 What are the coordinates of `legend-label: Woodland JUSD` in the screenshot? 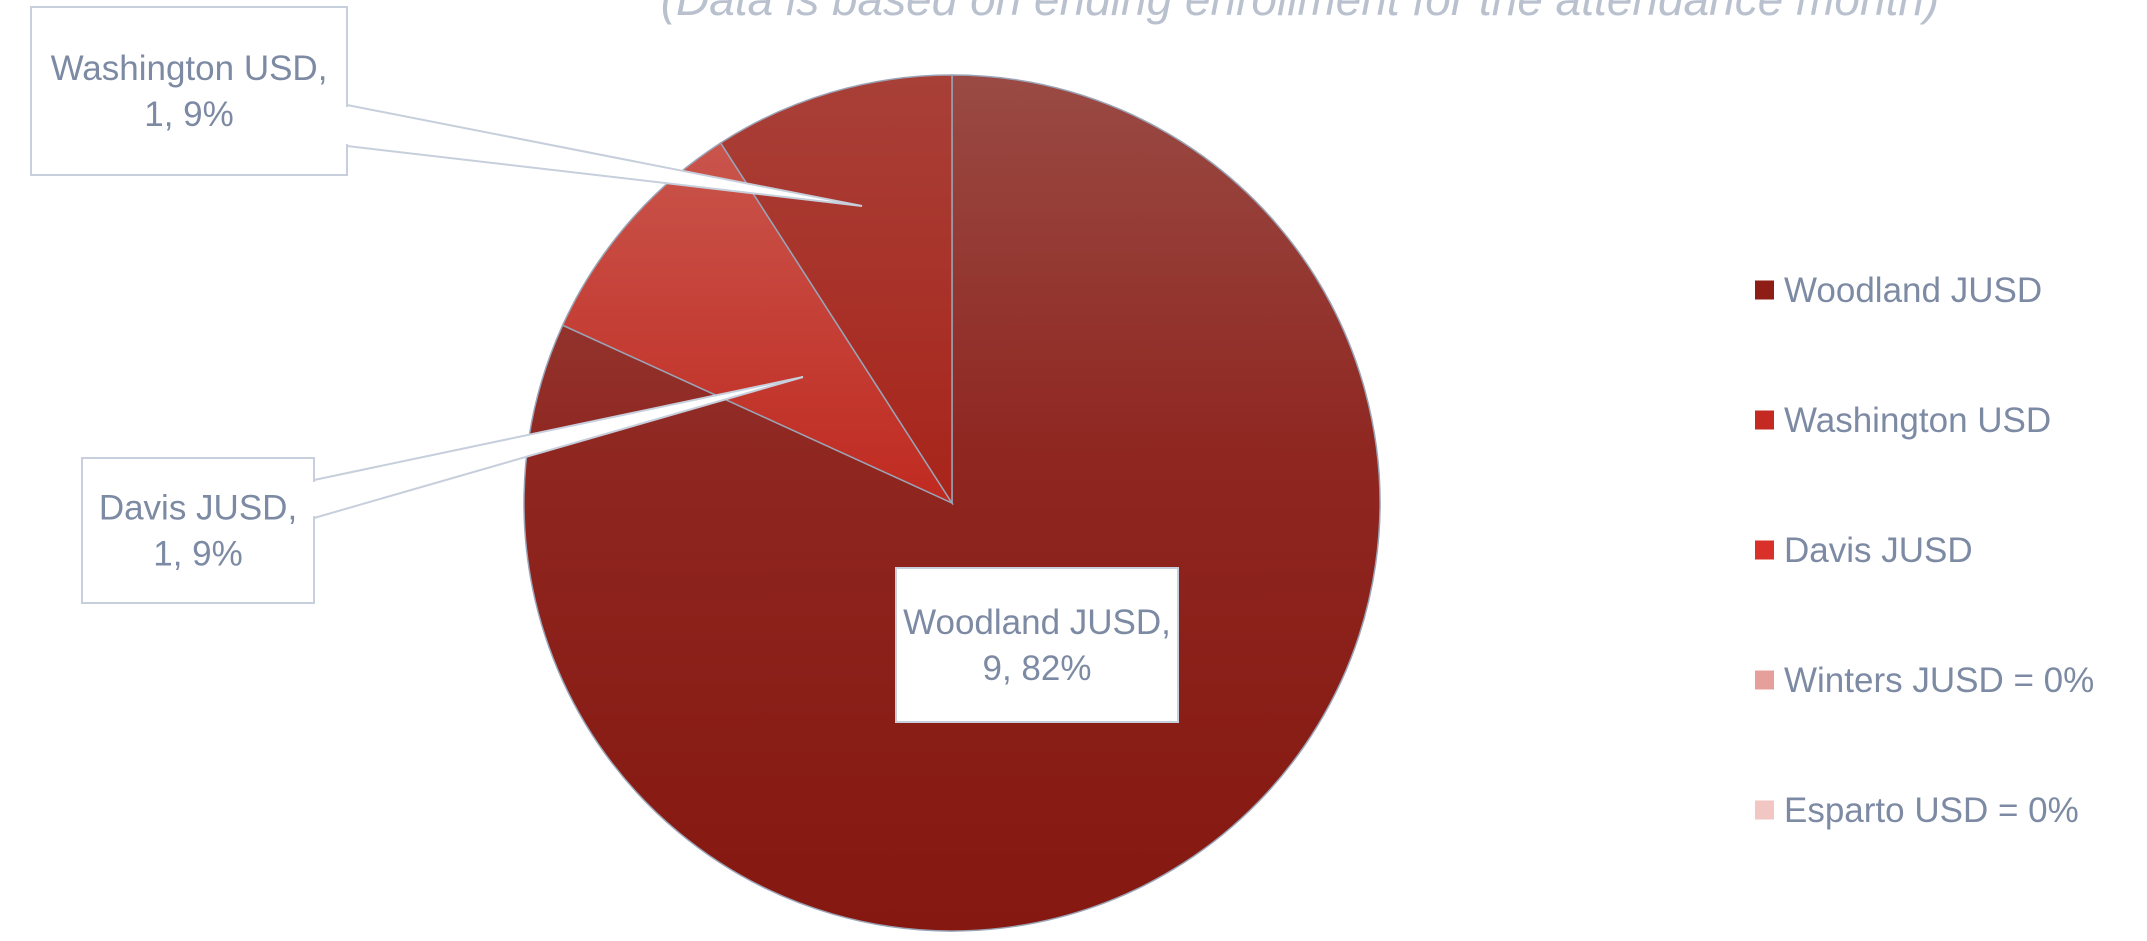 It's located at (1913, 290).